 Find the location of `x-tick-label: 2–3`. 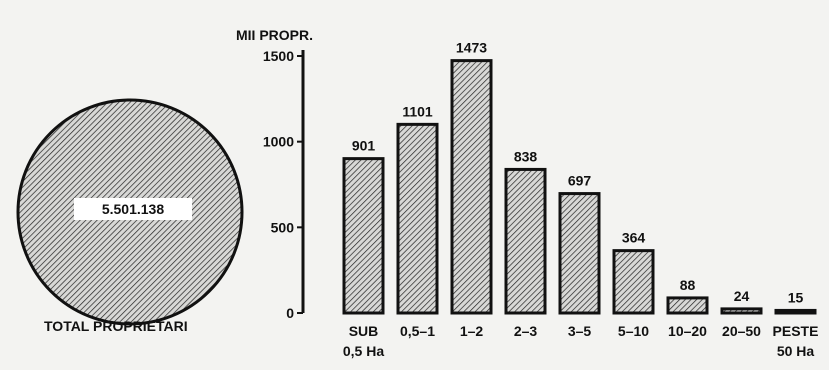

x-tick-label: 2–3 is located at coordinates (526, 331).